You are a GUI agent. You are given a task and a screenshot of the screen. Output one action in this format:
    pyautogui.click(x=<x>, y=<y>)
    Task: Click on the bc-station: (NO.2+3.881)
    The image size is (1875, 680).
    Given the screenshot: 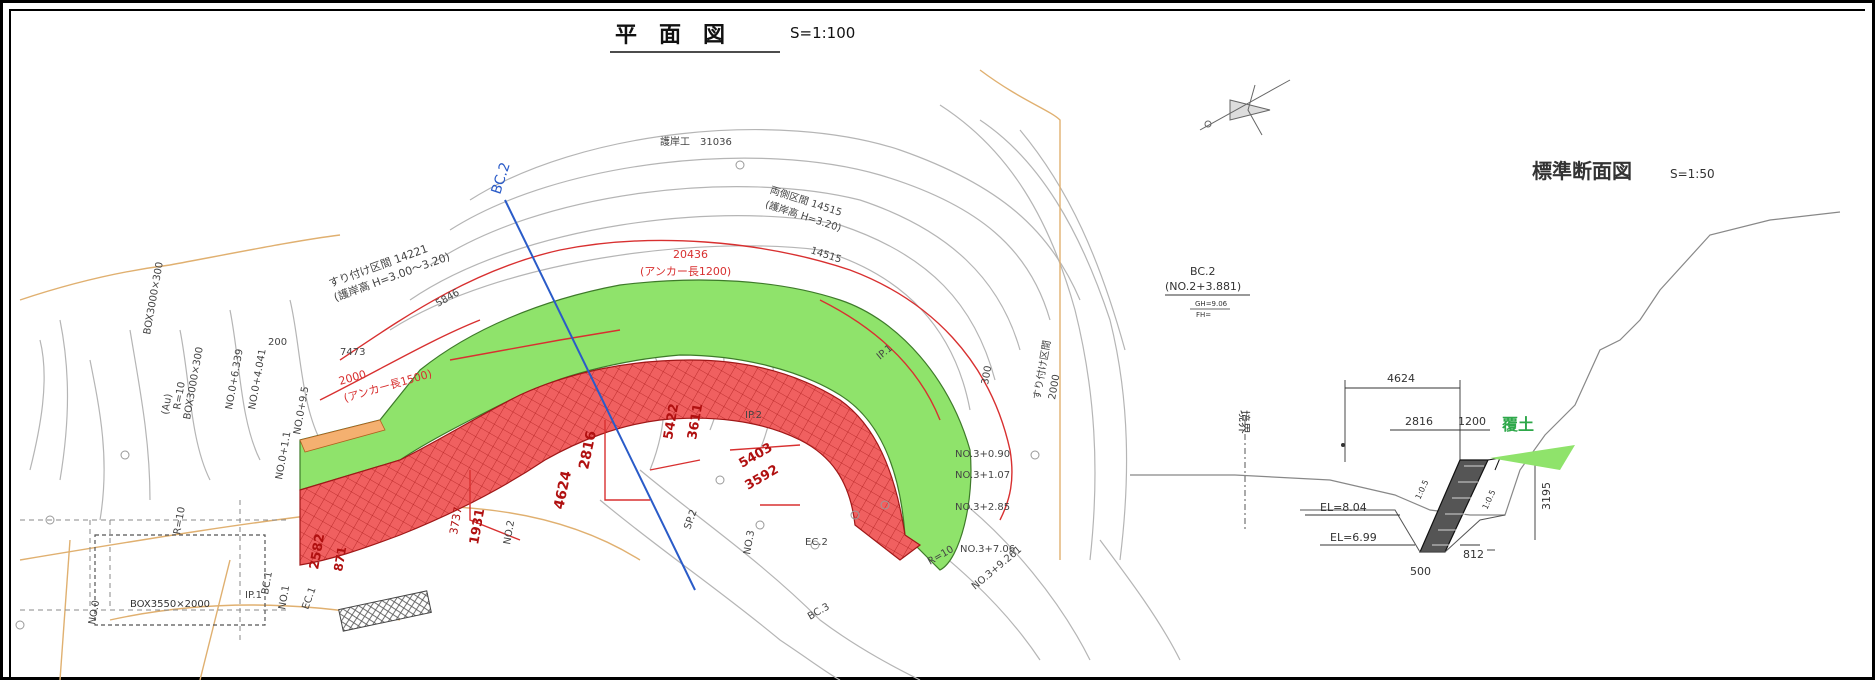 What is the action you would take?
    pyautogui.click(x=1203, y=286)
    